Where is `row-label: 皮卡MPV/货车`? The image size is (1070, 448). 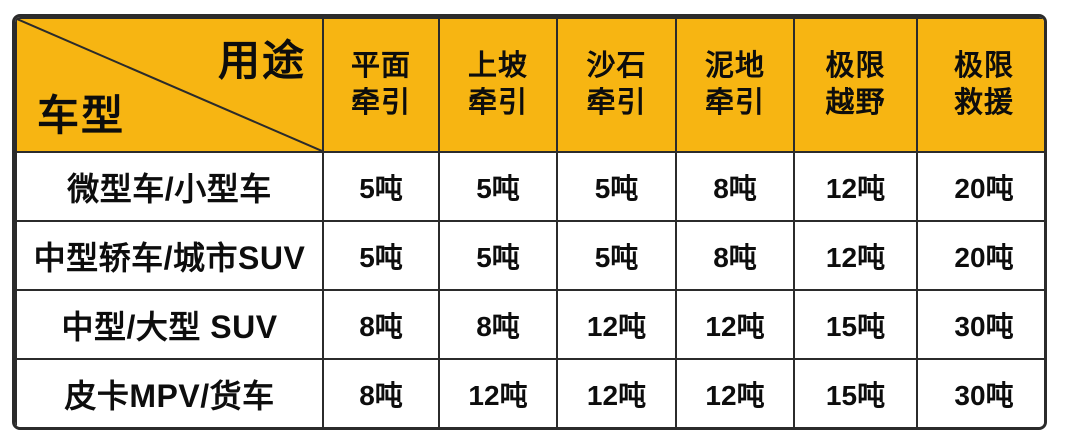 row-label: 皮卡MPV/货车 is located at coordinates (169, 392).